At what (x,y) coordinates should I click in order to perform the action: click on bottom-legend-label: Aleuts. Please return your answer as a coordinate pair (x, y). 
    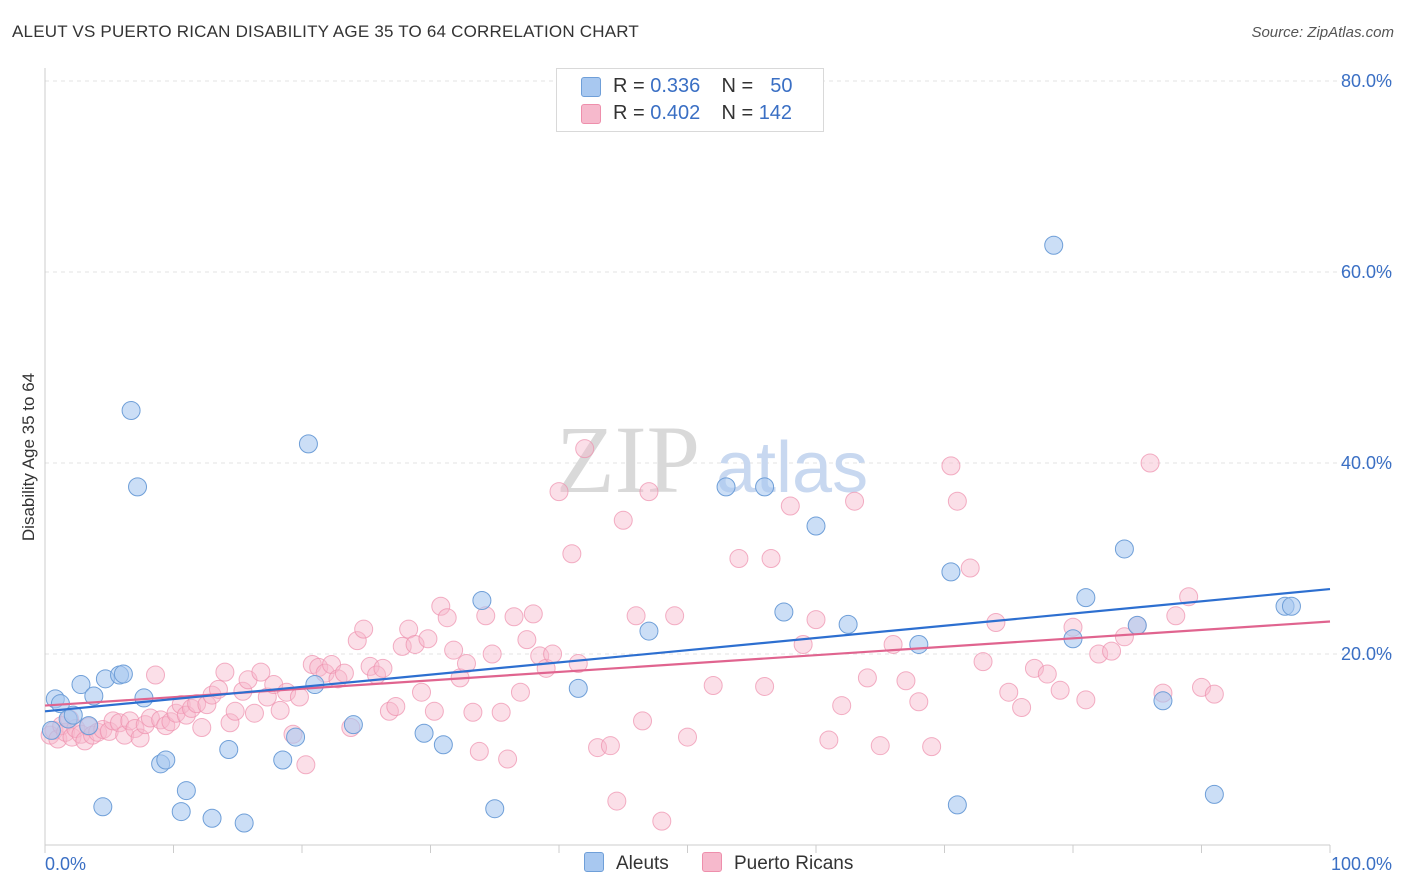
    Looking at the image, I should click on (642, 863).